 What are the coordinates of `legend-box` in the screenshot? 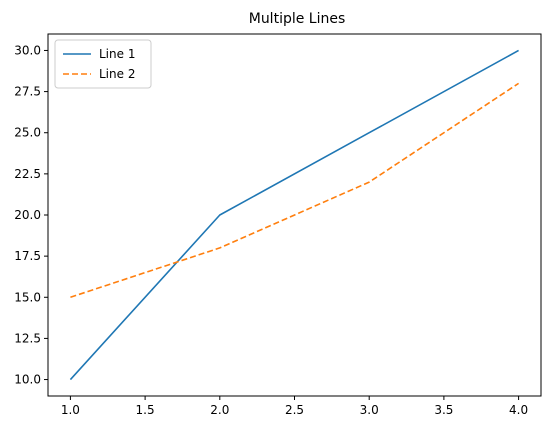 It's located at (103, 64).